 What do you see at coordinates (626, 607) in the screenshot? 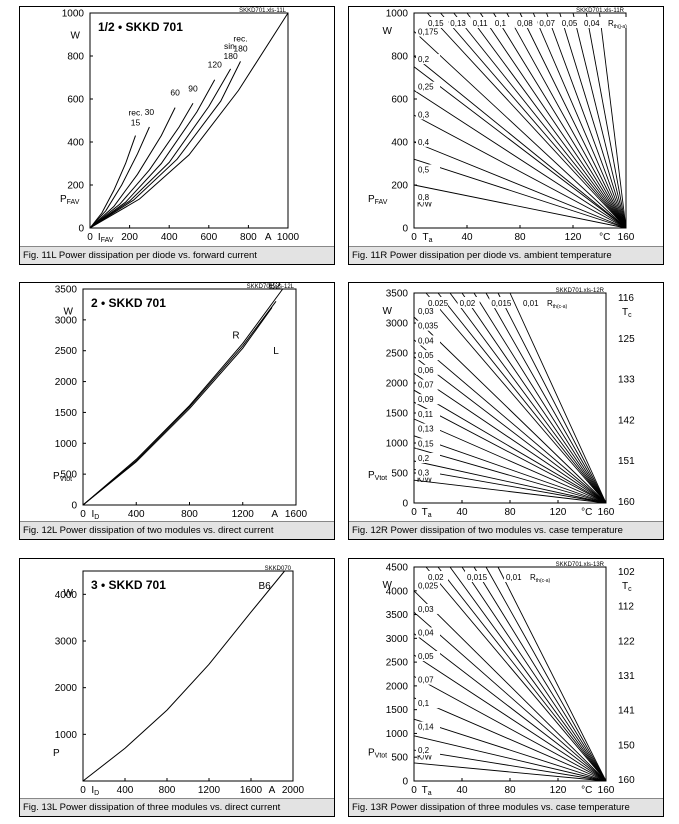
I see `right-tick-13R-1: 112` at bounding box center [626, 607].